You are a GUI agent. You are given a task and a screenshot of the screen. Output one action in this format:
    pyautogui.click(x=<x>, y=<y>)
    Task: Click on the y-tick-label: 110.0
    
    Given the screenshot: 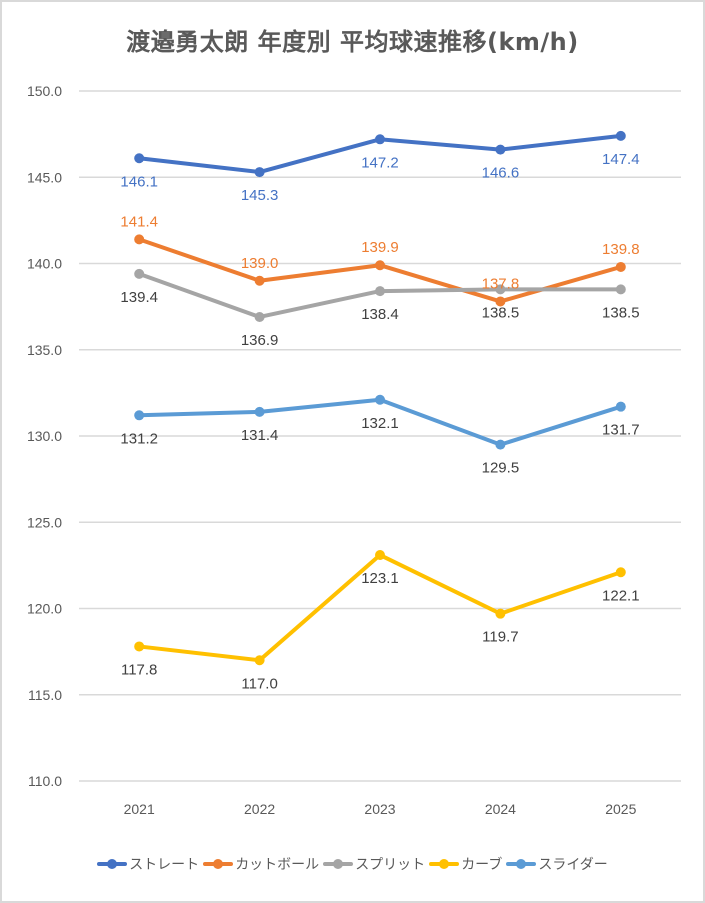 What is the action you would take?
    pyautogui.click(x=45, y=781)
    